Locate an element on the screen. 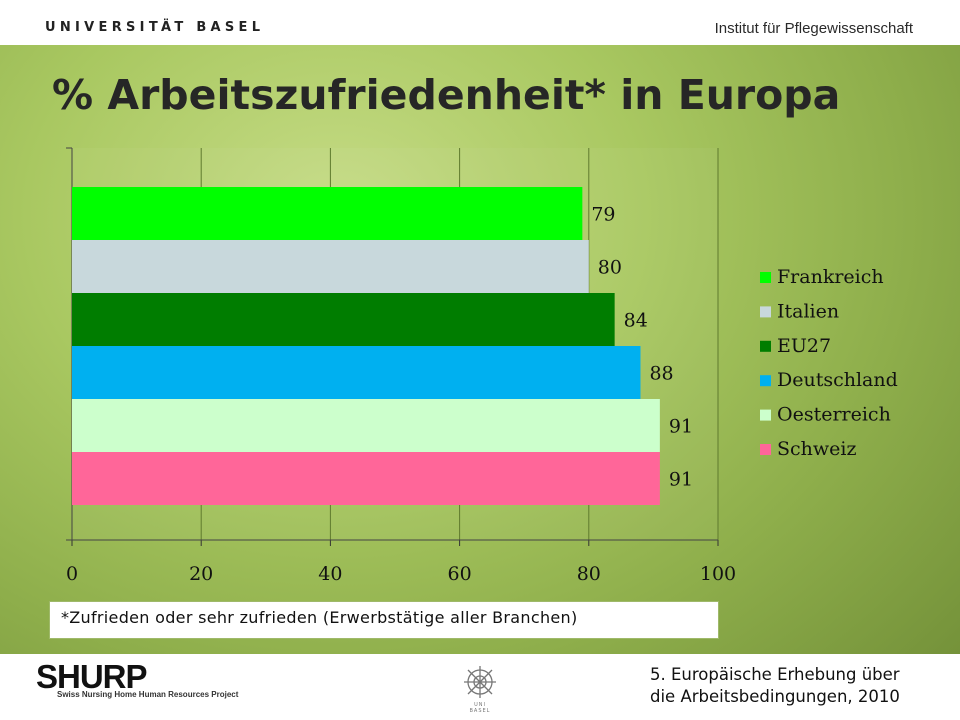 This screenshot has height=720, width=960. svg-text: UNI is located at coordinates (480, 705).